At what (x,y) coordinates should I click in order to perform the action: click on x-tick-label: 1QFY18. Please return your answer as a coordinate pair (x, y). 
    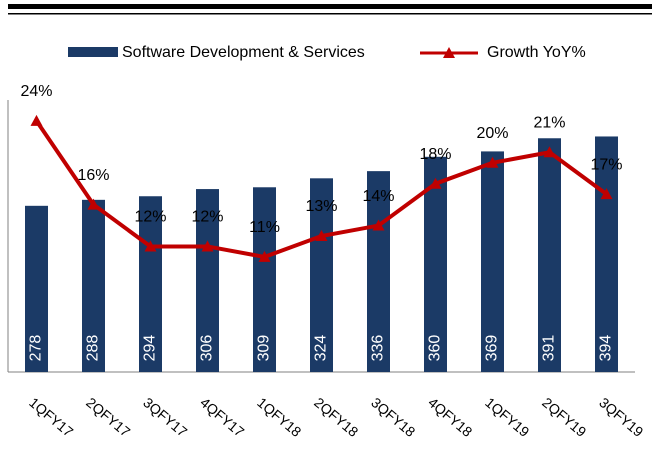
    Looking at the image, I should click on (279, 417).